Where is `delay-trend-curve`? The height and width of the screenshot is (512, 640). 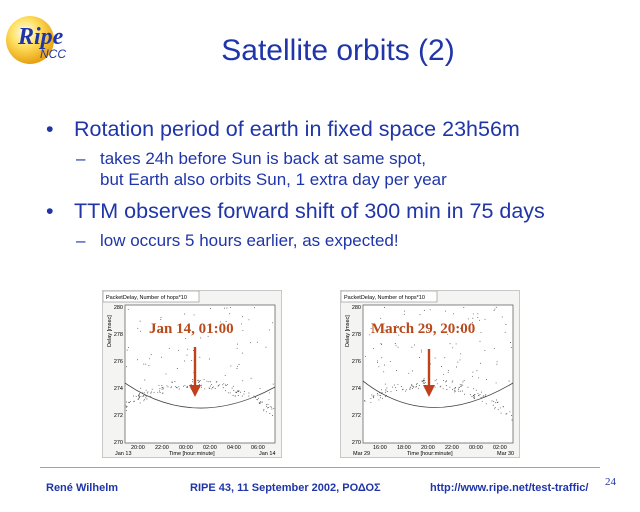 delay-trend-curve is located at coordinates (200, 395).